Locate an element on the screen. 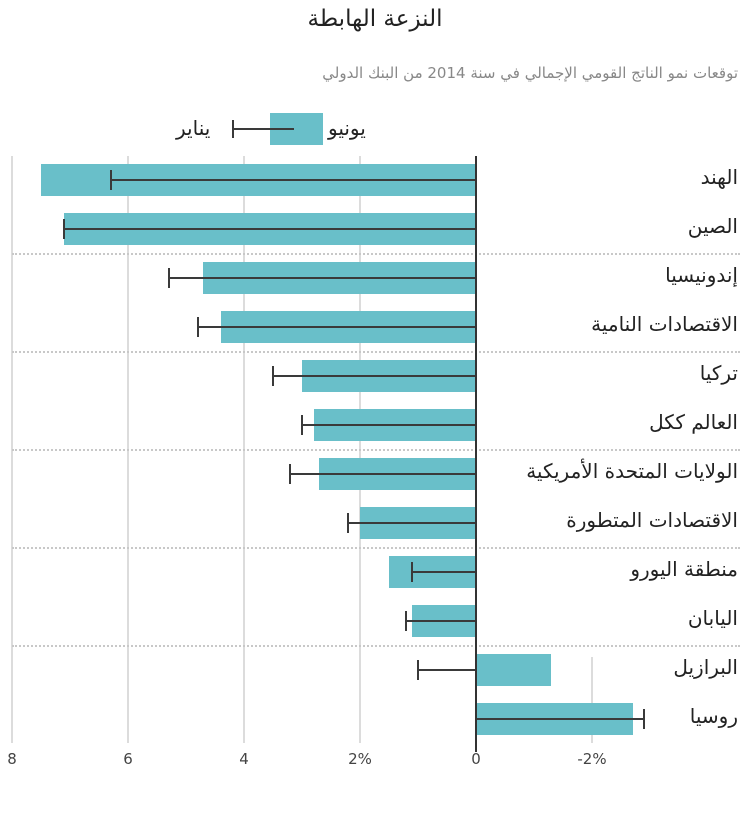 This screenshot has width=750, height=823. category-label: الاقتصادات المتطورة is located at coordinates (652, 520).